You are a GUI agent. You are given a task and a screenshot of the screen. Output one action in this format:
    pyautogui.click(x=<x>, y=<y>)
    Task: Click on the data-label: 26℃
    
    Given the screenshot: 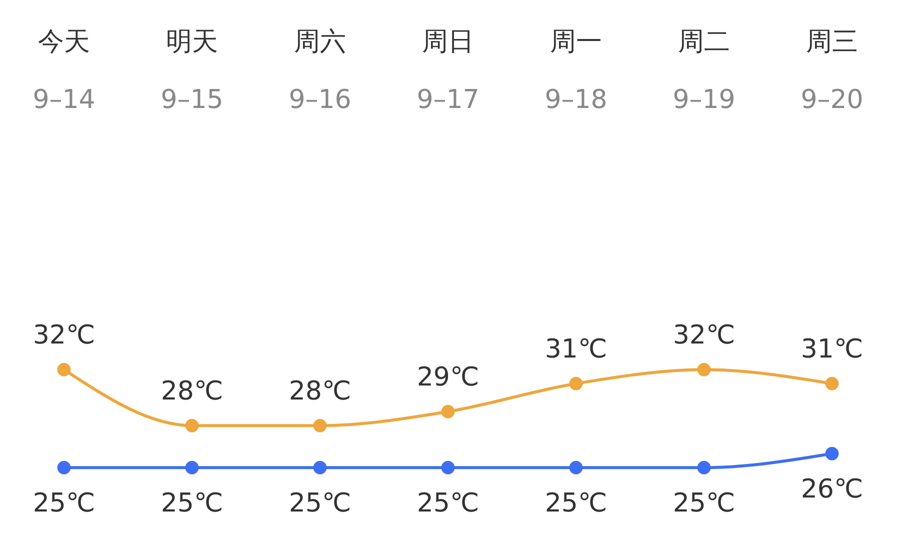 What is the action you would take?
    pyautogui.click(x=832, y=489)
    